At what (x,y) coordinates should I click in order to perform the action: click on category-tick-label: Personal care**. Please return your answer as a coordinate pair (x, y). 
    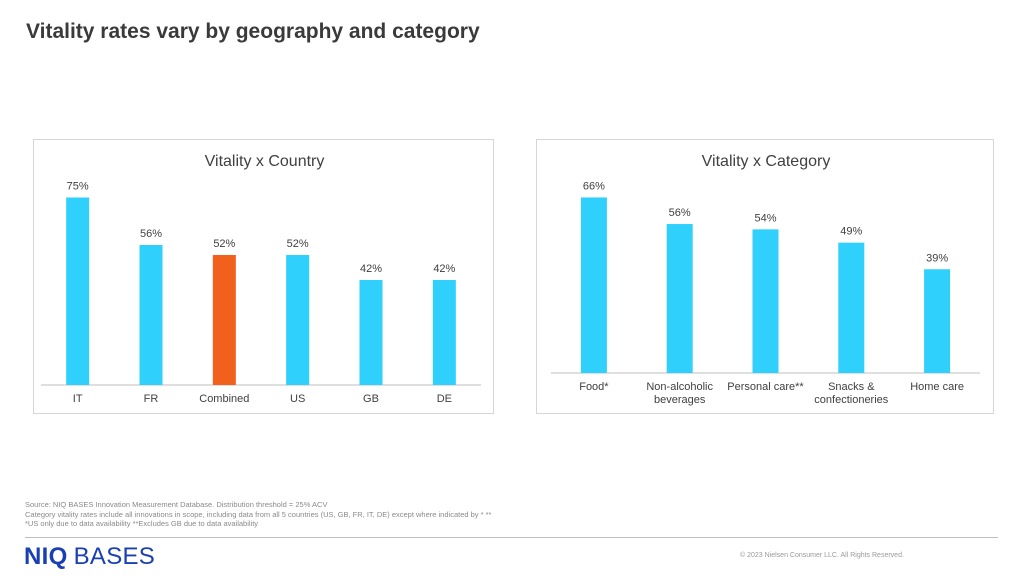
    Looking at the image, I should click on (765, 387).